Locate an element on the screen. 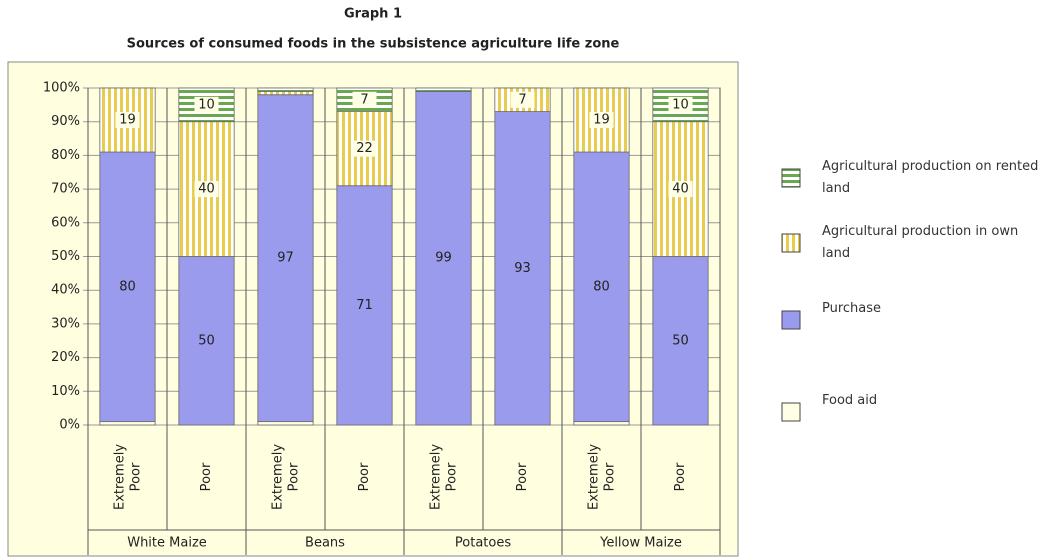  y-tick-label: 50% is located at coordinates (65, 256).